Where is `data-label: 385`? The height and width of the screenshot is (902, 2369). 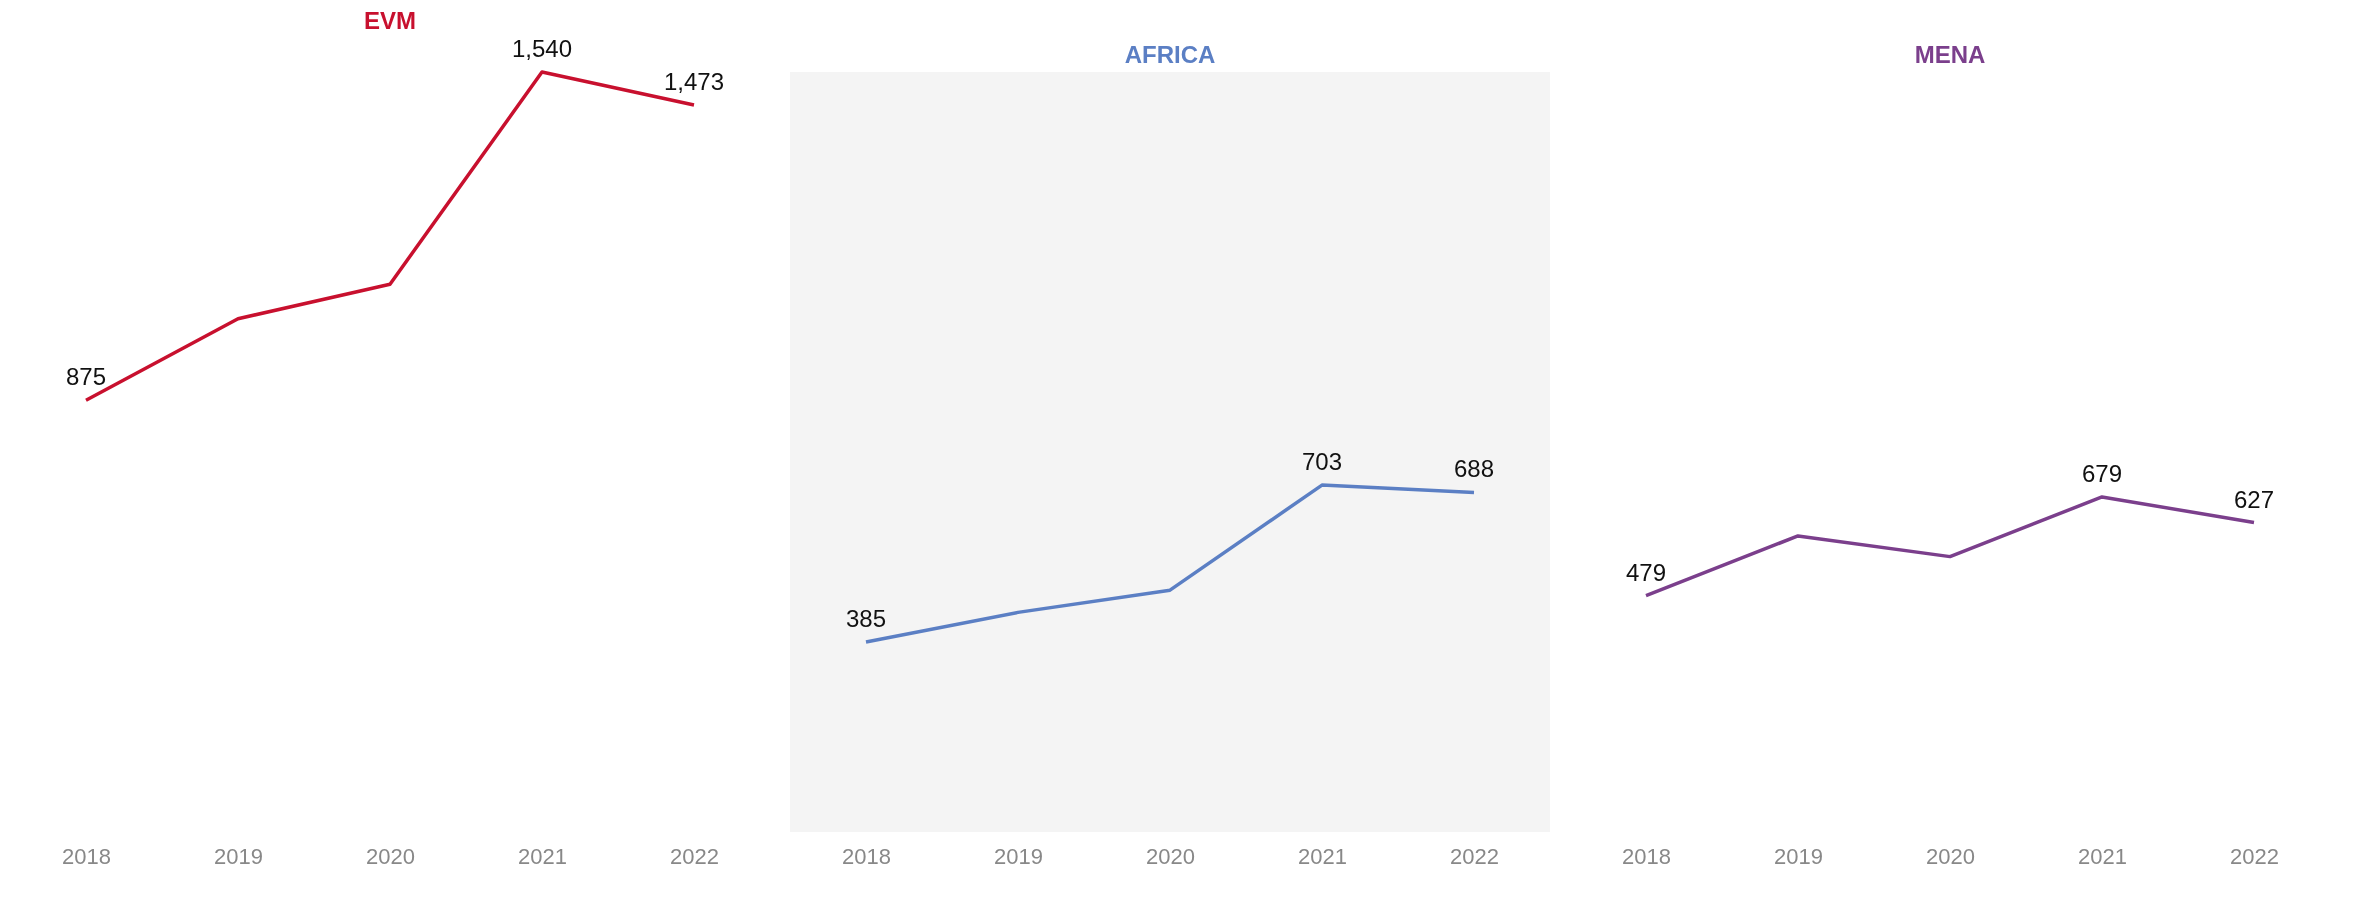
data-label: 385 is located at coordinates (866, 618).